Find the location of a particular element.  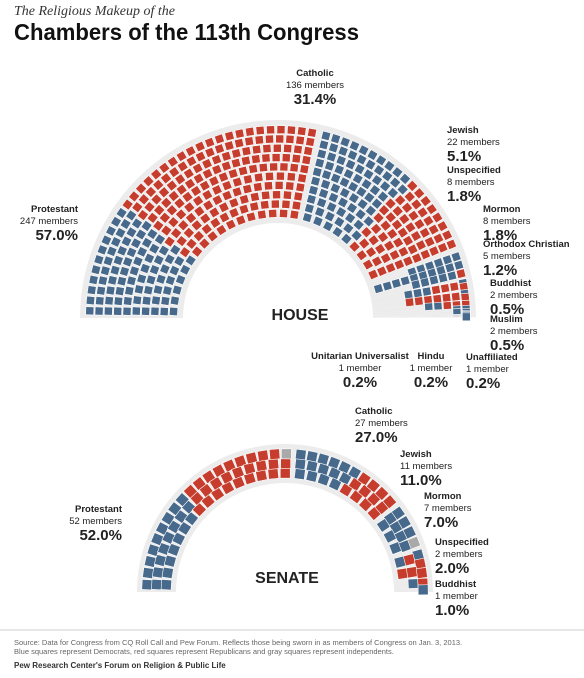

member-count: 136 members is located at coordinates (315, 85).